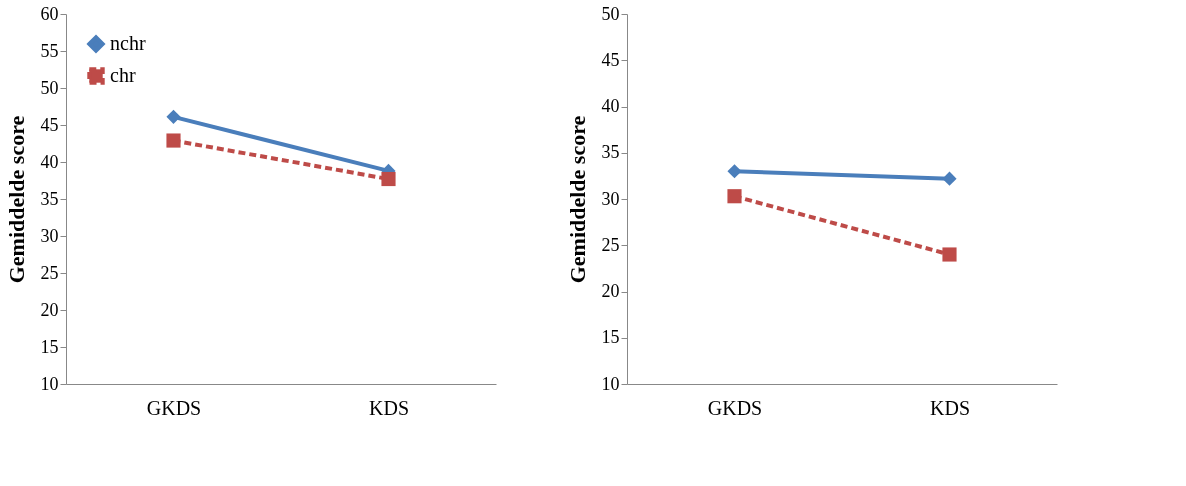 This screenshot has height=486, width=1186. I want to click on legend-label: nchr, so click(128, 43).